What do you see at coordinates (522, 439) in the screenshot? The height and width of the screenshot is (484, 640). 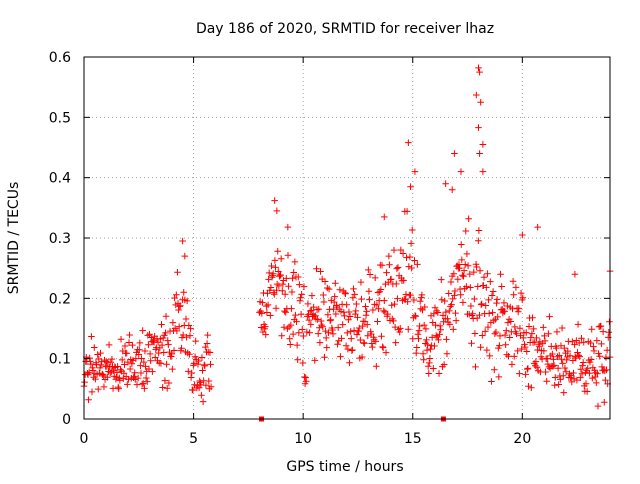 I see `x-tick-label: 20` at bounding box center [522, 439].